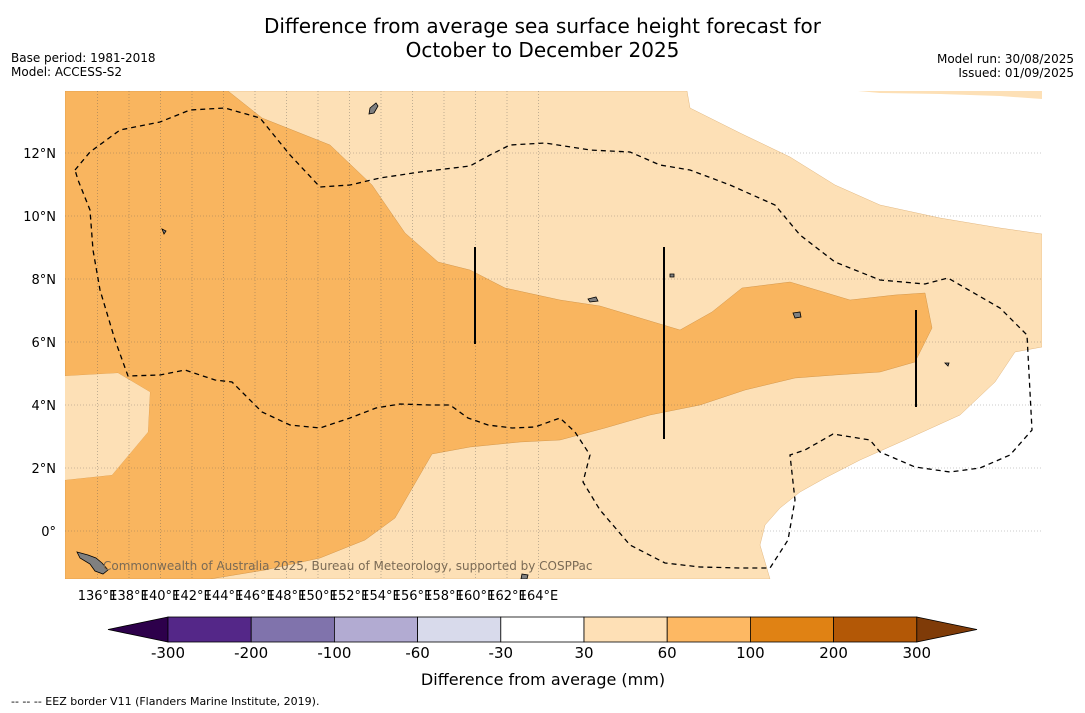 Image resolution: width=1085 pixels, height=713 pixels. I want to click on island-new-guinea-coast, so click(92, 563).